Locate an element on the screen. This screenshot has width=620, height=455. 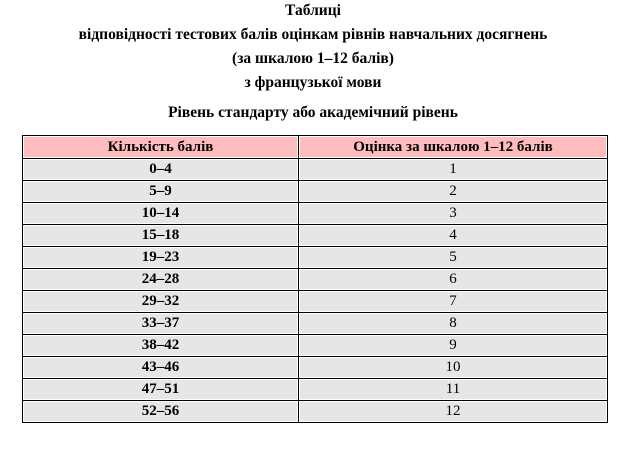
score-range: 43–46 is located at coordinates (160, 367).